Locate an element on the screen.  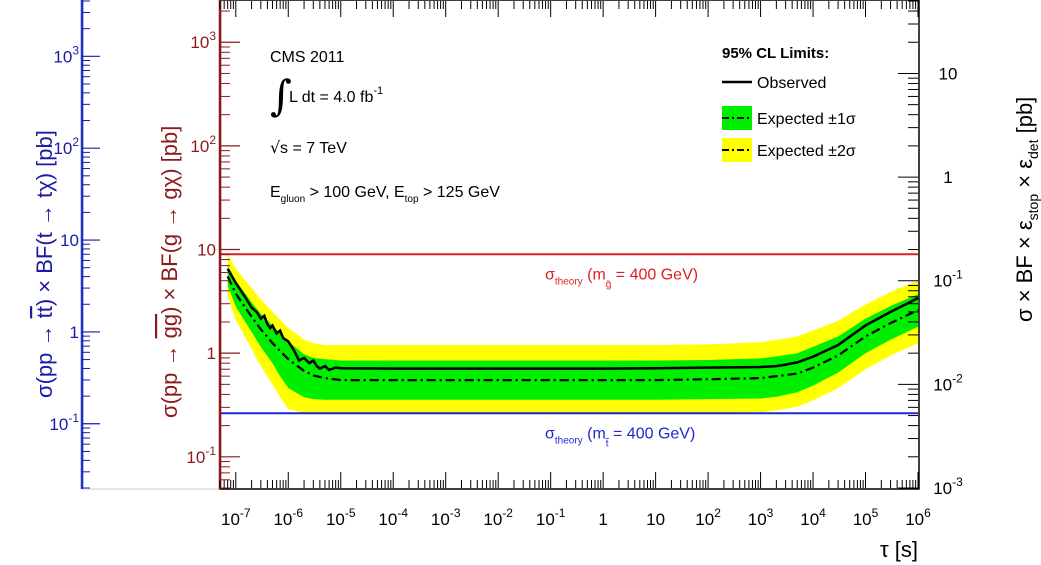
x-tick-label: 10⁴ is located at coordinates (813, 517).